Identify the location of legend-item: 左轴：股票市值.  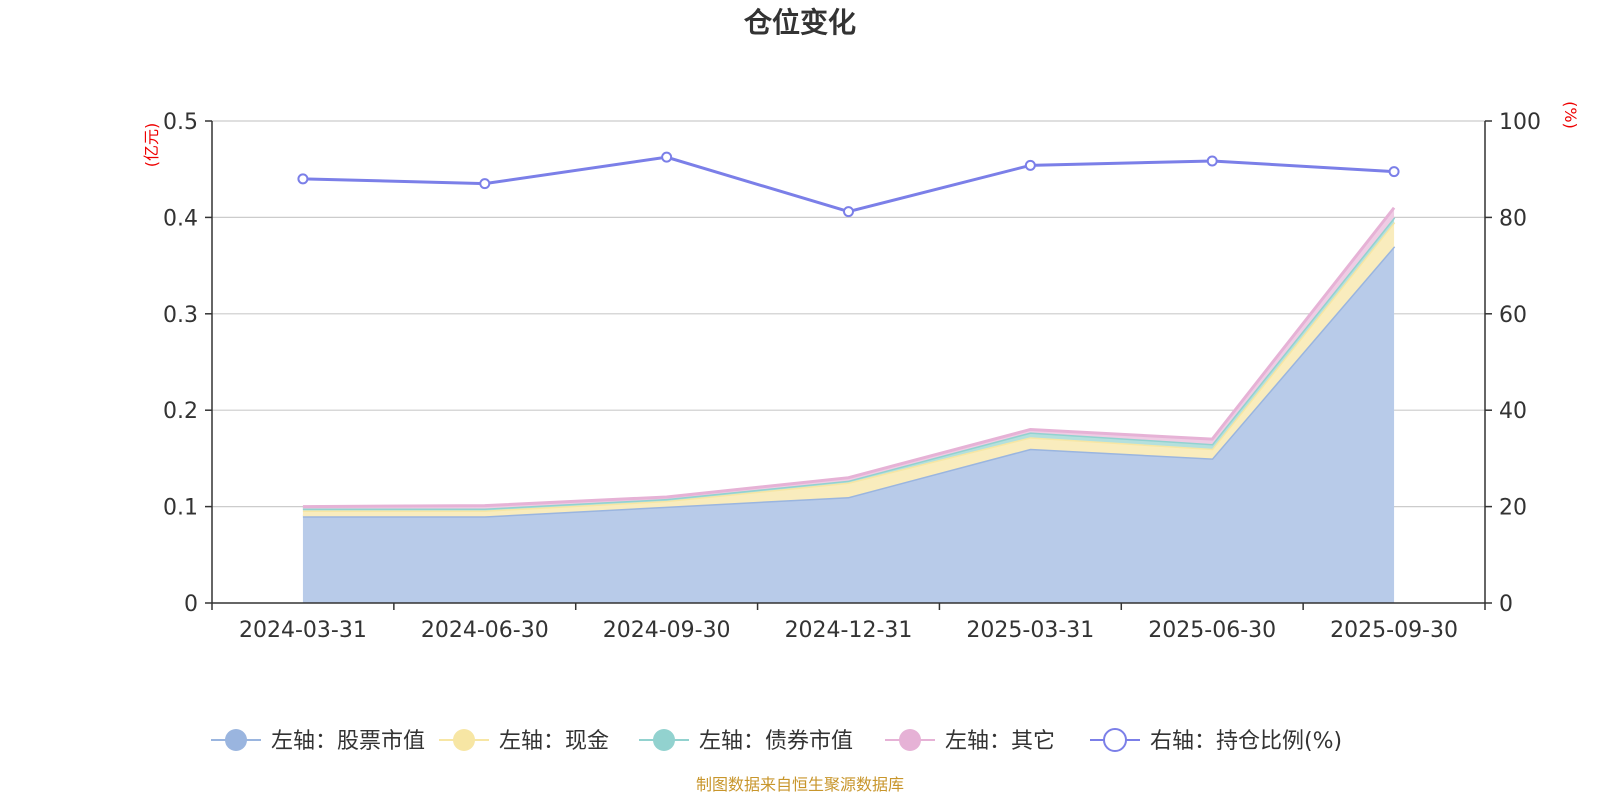
(318, 741).